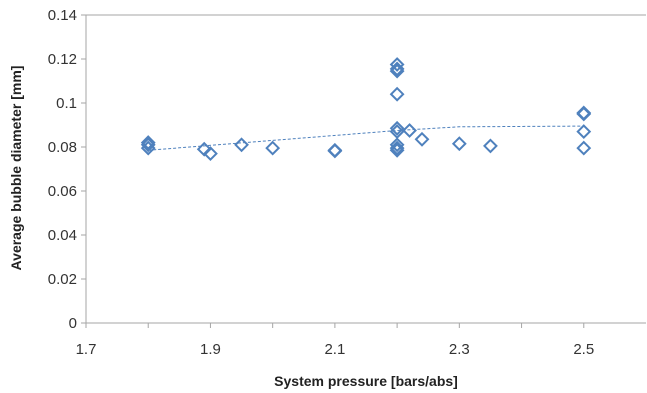  Describe the element at coordinates (366, 381) in the screenshot. I see `x-axis-title: System pressure [bars/abs]` at that location.